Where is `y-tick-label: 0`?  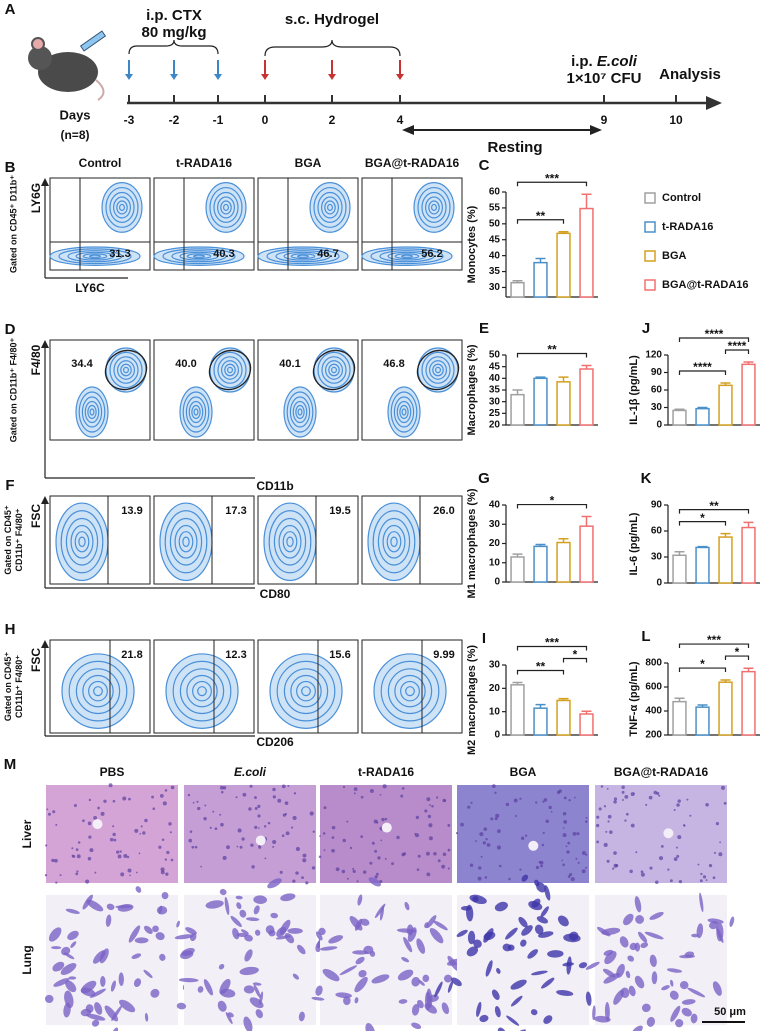 y-tick-label: 0 is located at coordinates (497, 582).